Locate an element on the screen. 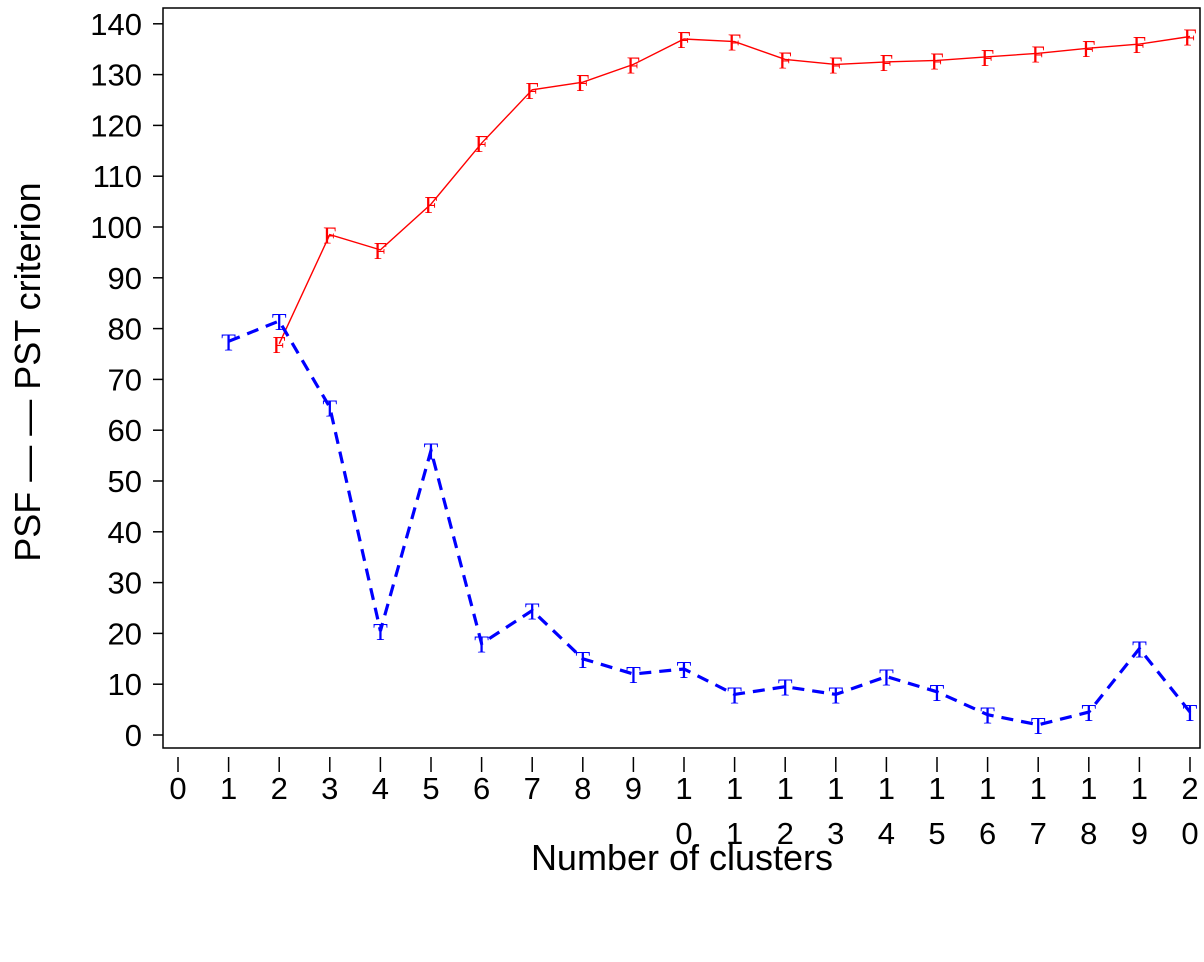  y-tick-label: 110 is located at coordinates (117, 176).